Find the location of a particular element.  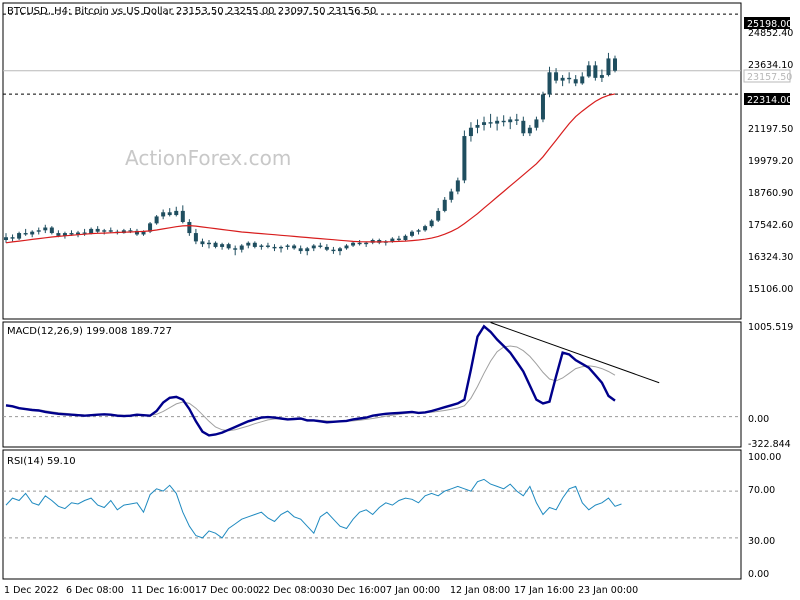

level-badge-current is located at coordinates (767, 76).